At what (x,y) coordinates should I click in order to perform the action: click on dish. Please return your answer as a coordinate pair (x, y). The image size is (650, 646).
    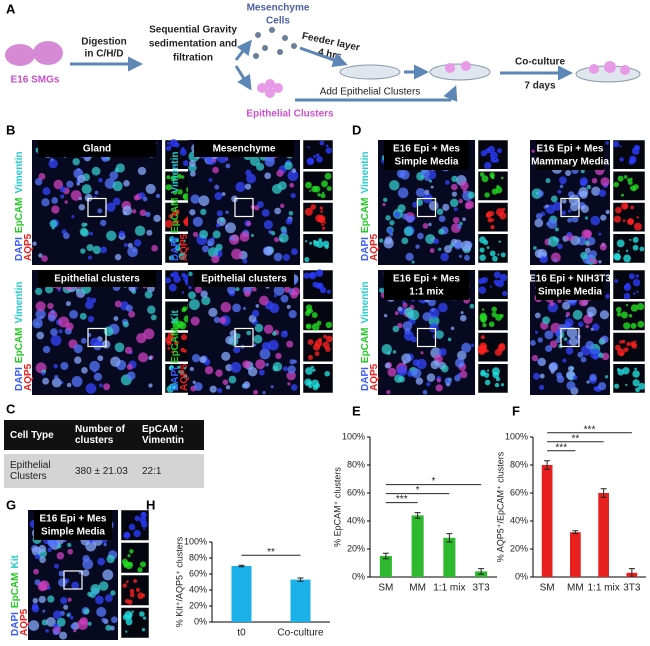
    Looking at the image, I should click on (460, 72).